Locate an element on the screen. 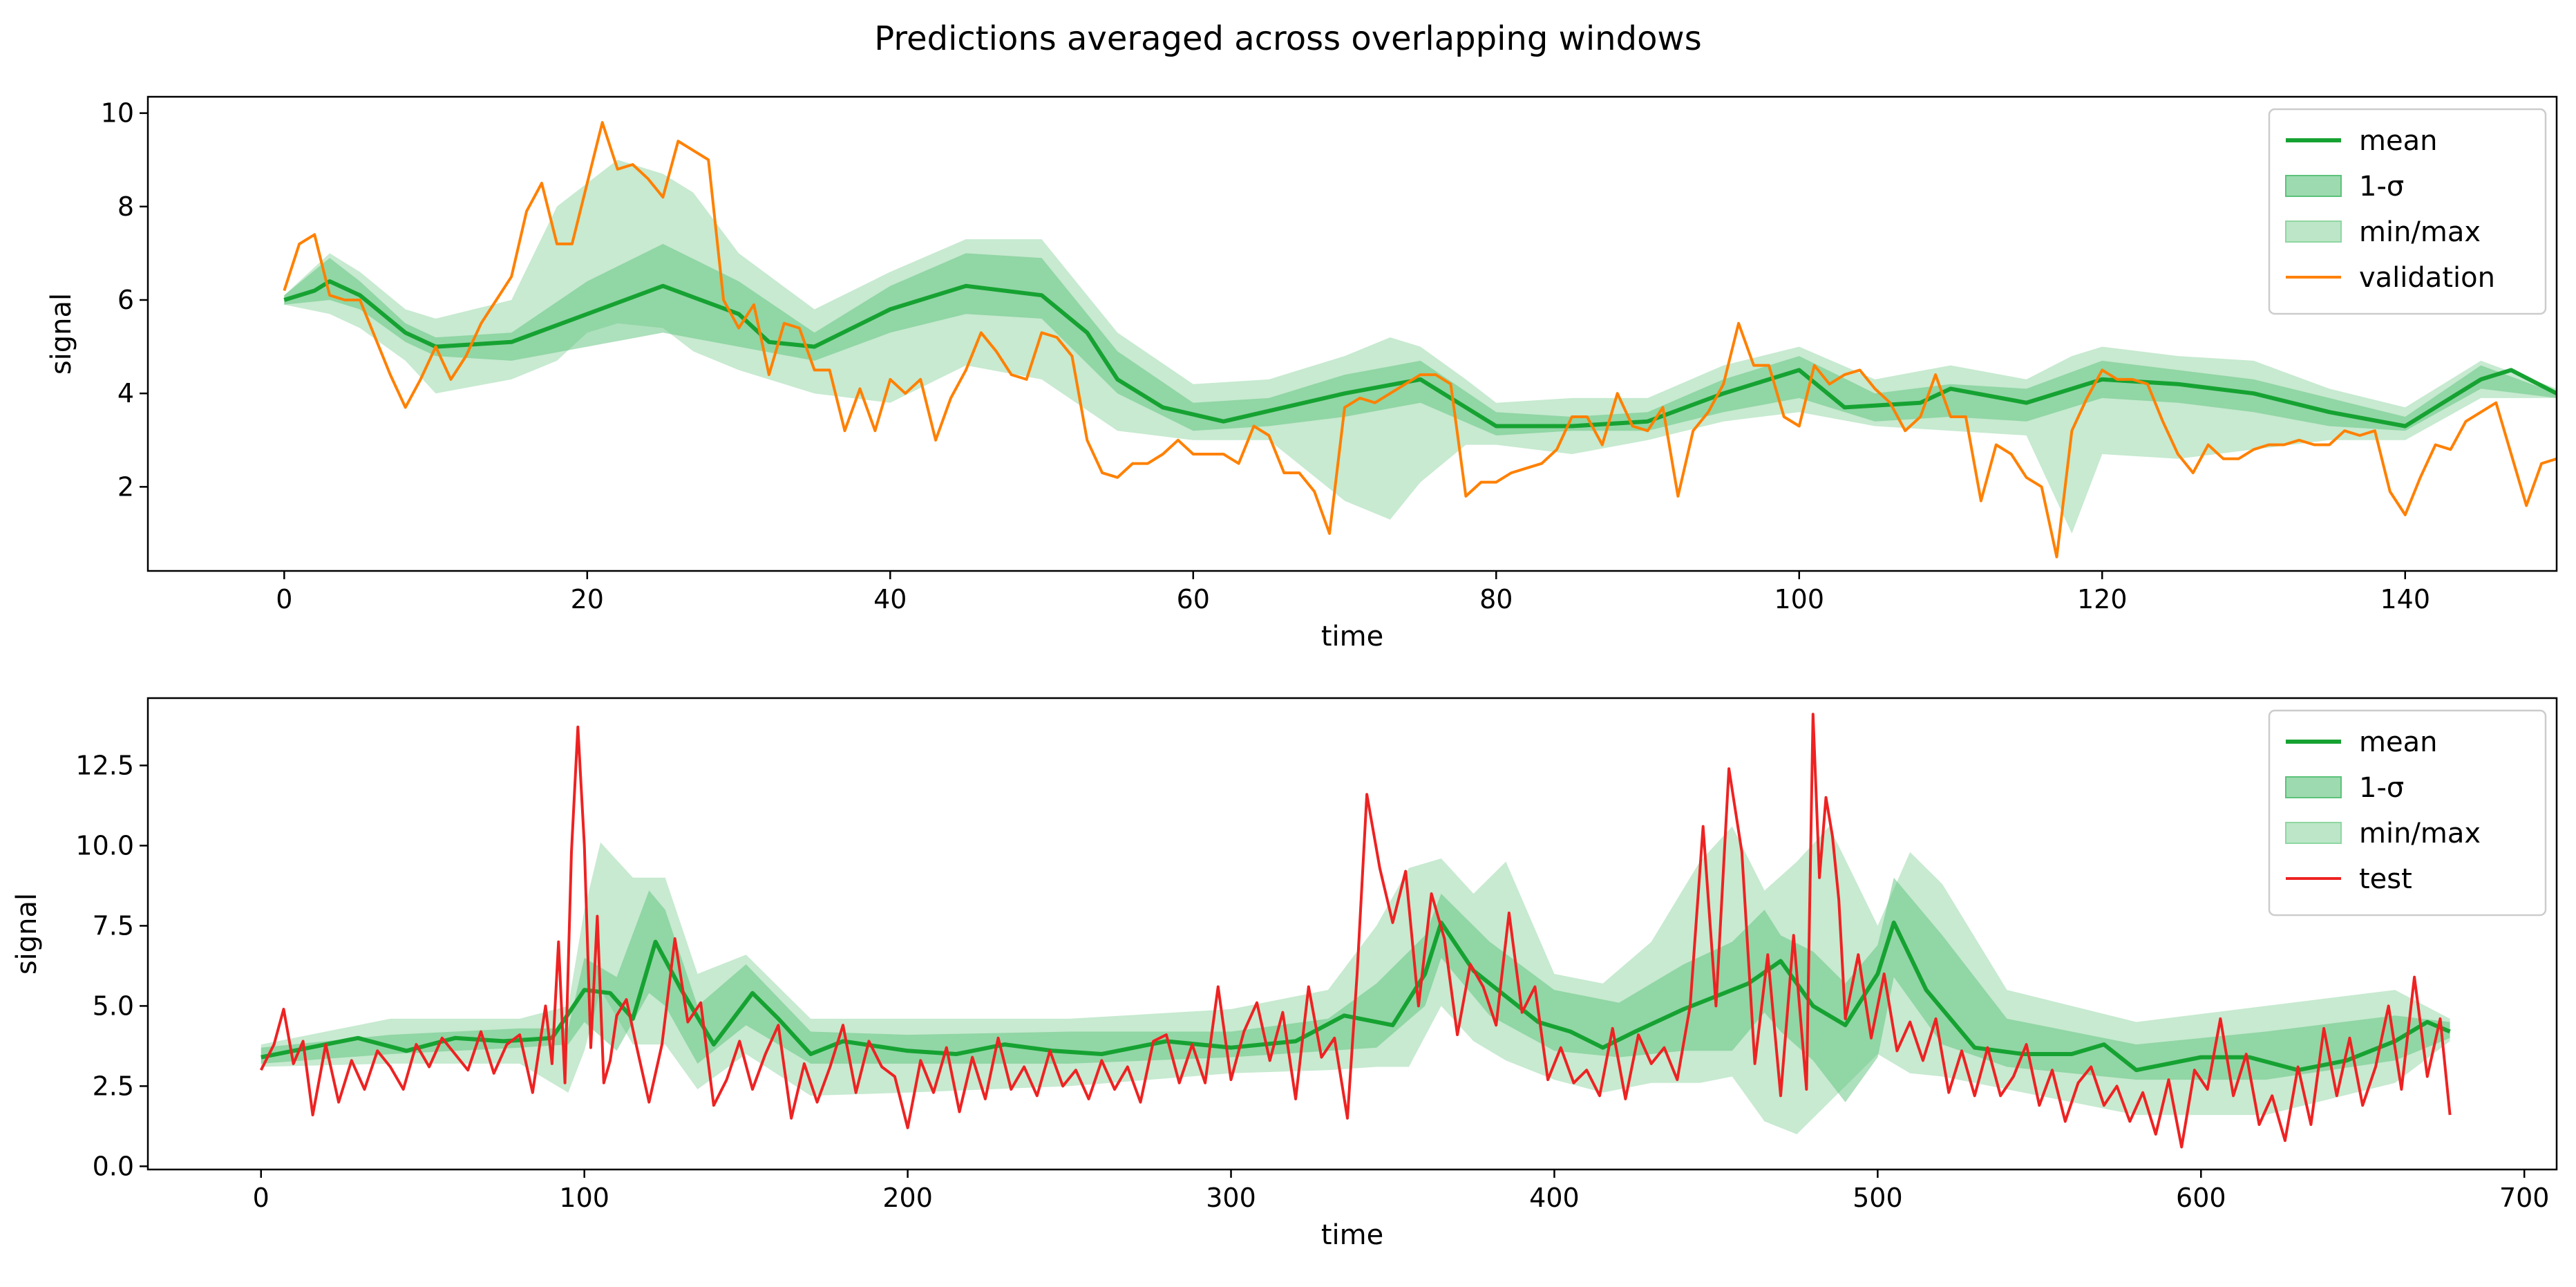 Image resolution: width=2576 pixels, height=1287 pixels. bottom-xtick-label: 100 is located at coordinates (584, 1198).